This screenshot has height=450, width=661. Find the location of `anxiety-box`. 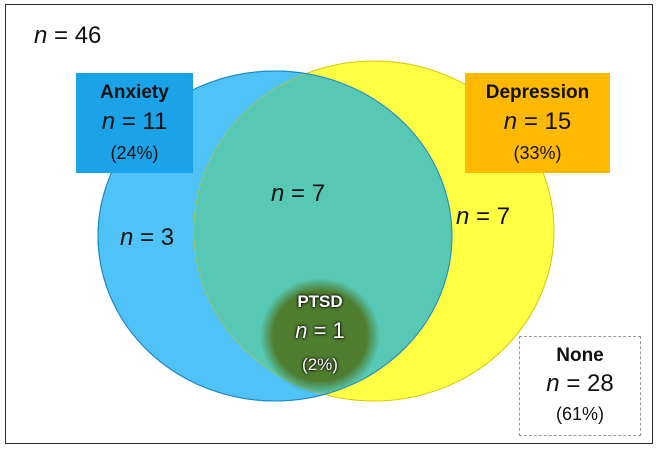

anxiety-box is located at coordinates (134, 123).